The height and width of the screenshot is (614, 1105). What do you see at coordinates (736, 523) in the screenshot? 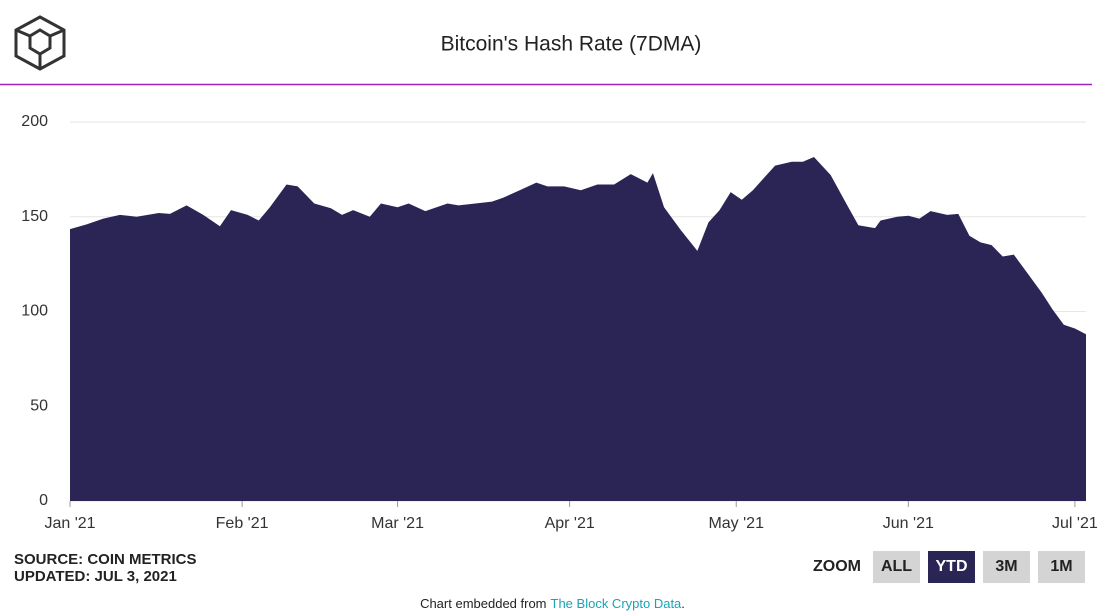
I see `x-tick-label: May '21` at bounding box center [736, 523].